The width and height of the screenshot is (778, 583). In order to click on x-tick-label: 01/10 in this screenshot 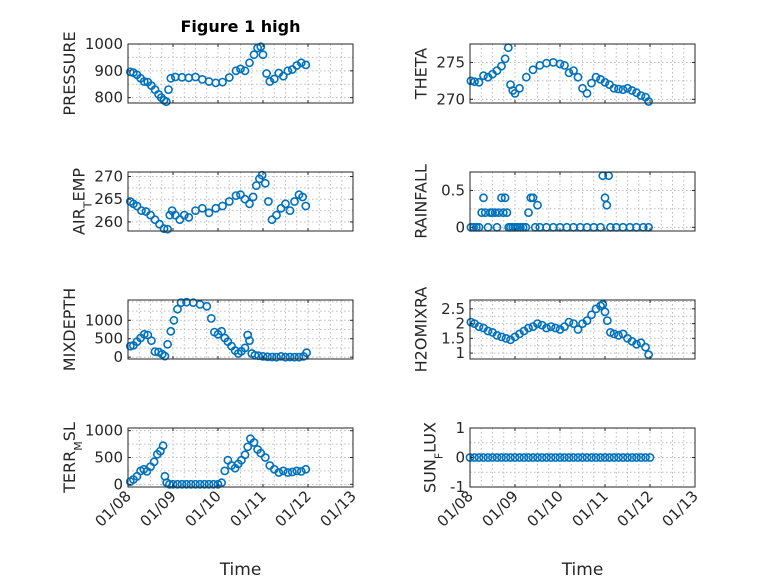, I will do `click(545, 508)`.